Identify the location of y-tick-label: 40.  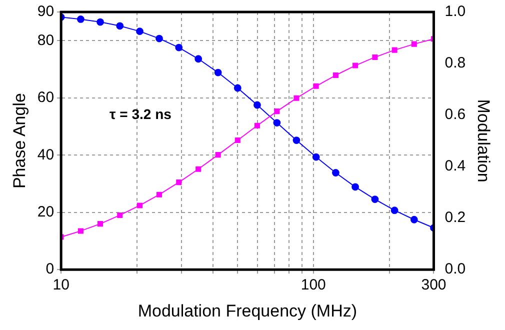
(45, 155).